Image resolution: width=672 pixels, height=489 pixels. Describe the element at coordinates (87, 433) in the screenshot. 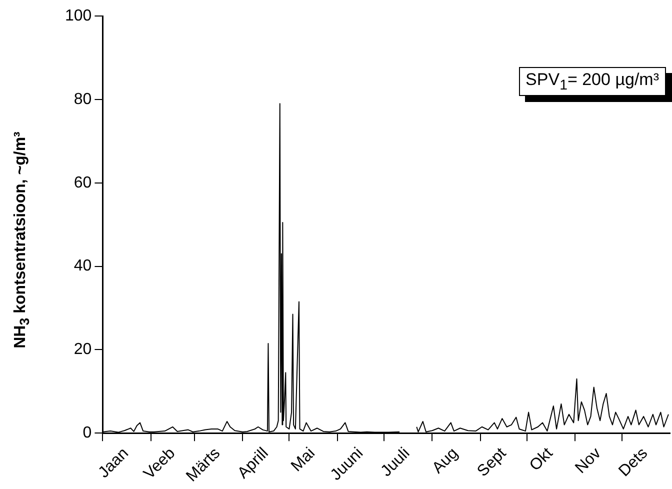

I see `y-tick-label: 0` at that location.